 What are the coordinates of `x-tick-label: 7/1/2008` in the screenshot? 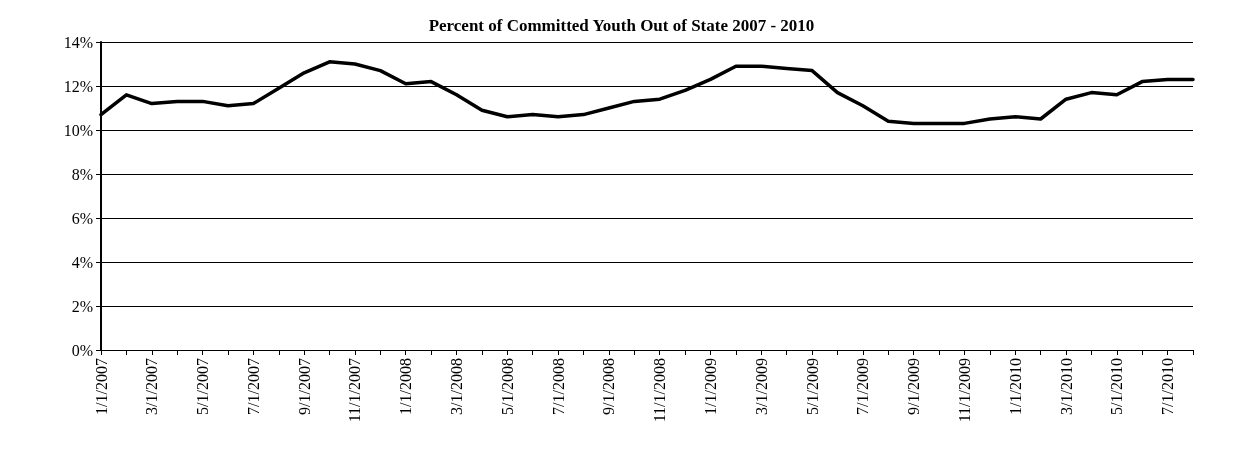 It's located at (558, 386).